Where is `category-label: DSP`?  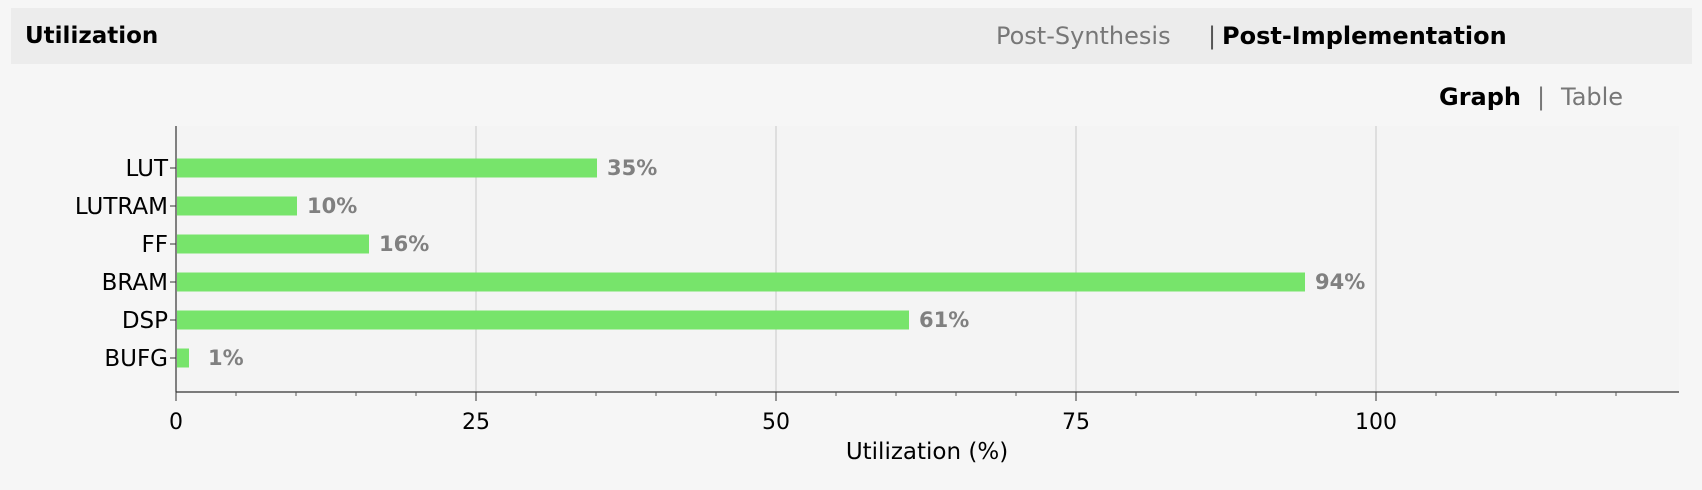
category-label: DSP is located at coordinates (145, 321).